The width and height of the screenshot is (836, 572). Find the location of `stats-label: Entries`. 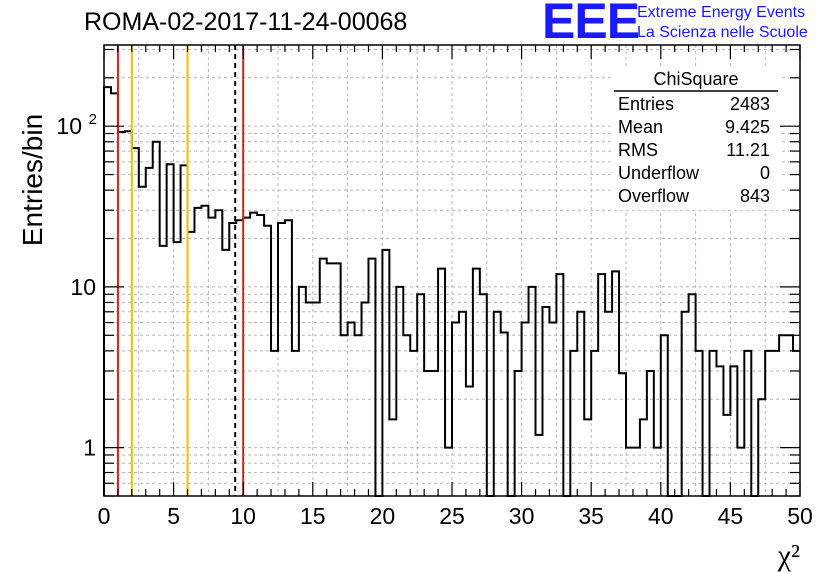

stats-label: Entries is located at coordinates (646, 104).